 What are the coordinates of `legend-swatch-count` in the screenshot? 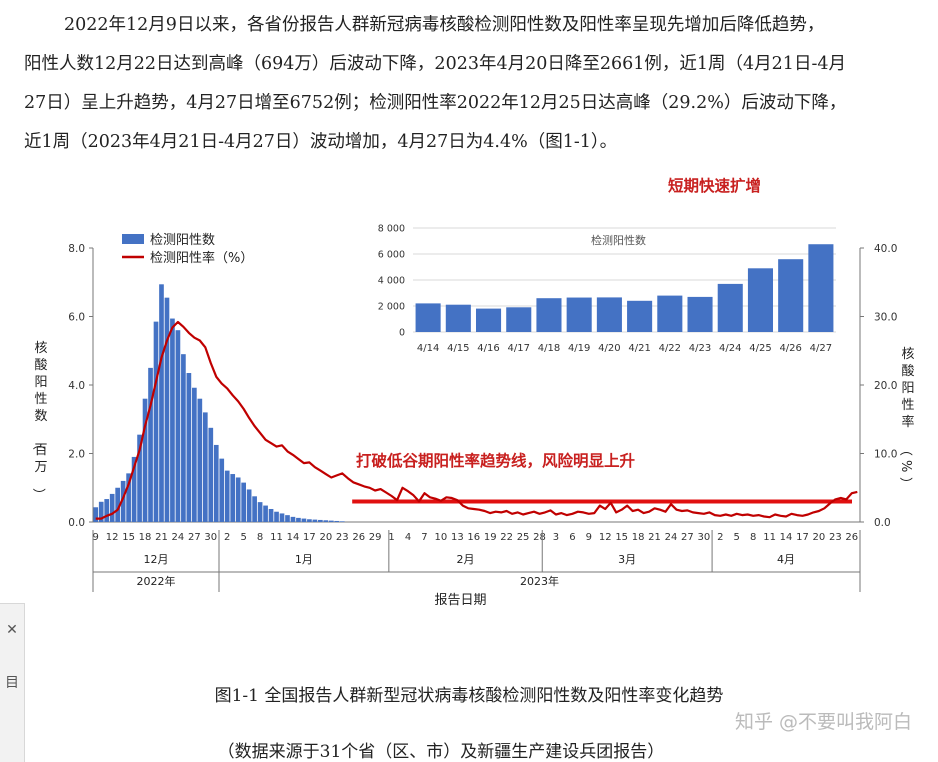 It's located at (133, 239).